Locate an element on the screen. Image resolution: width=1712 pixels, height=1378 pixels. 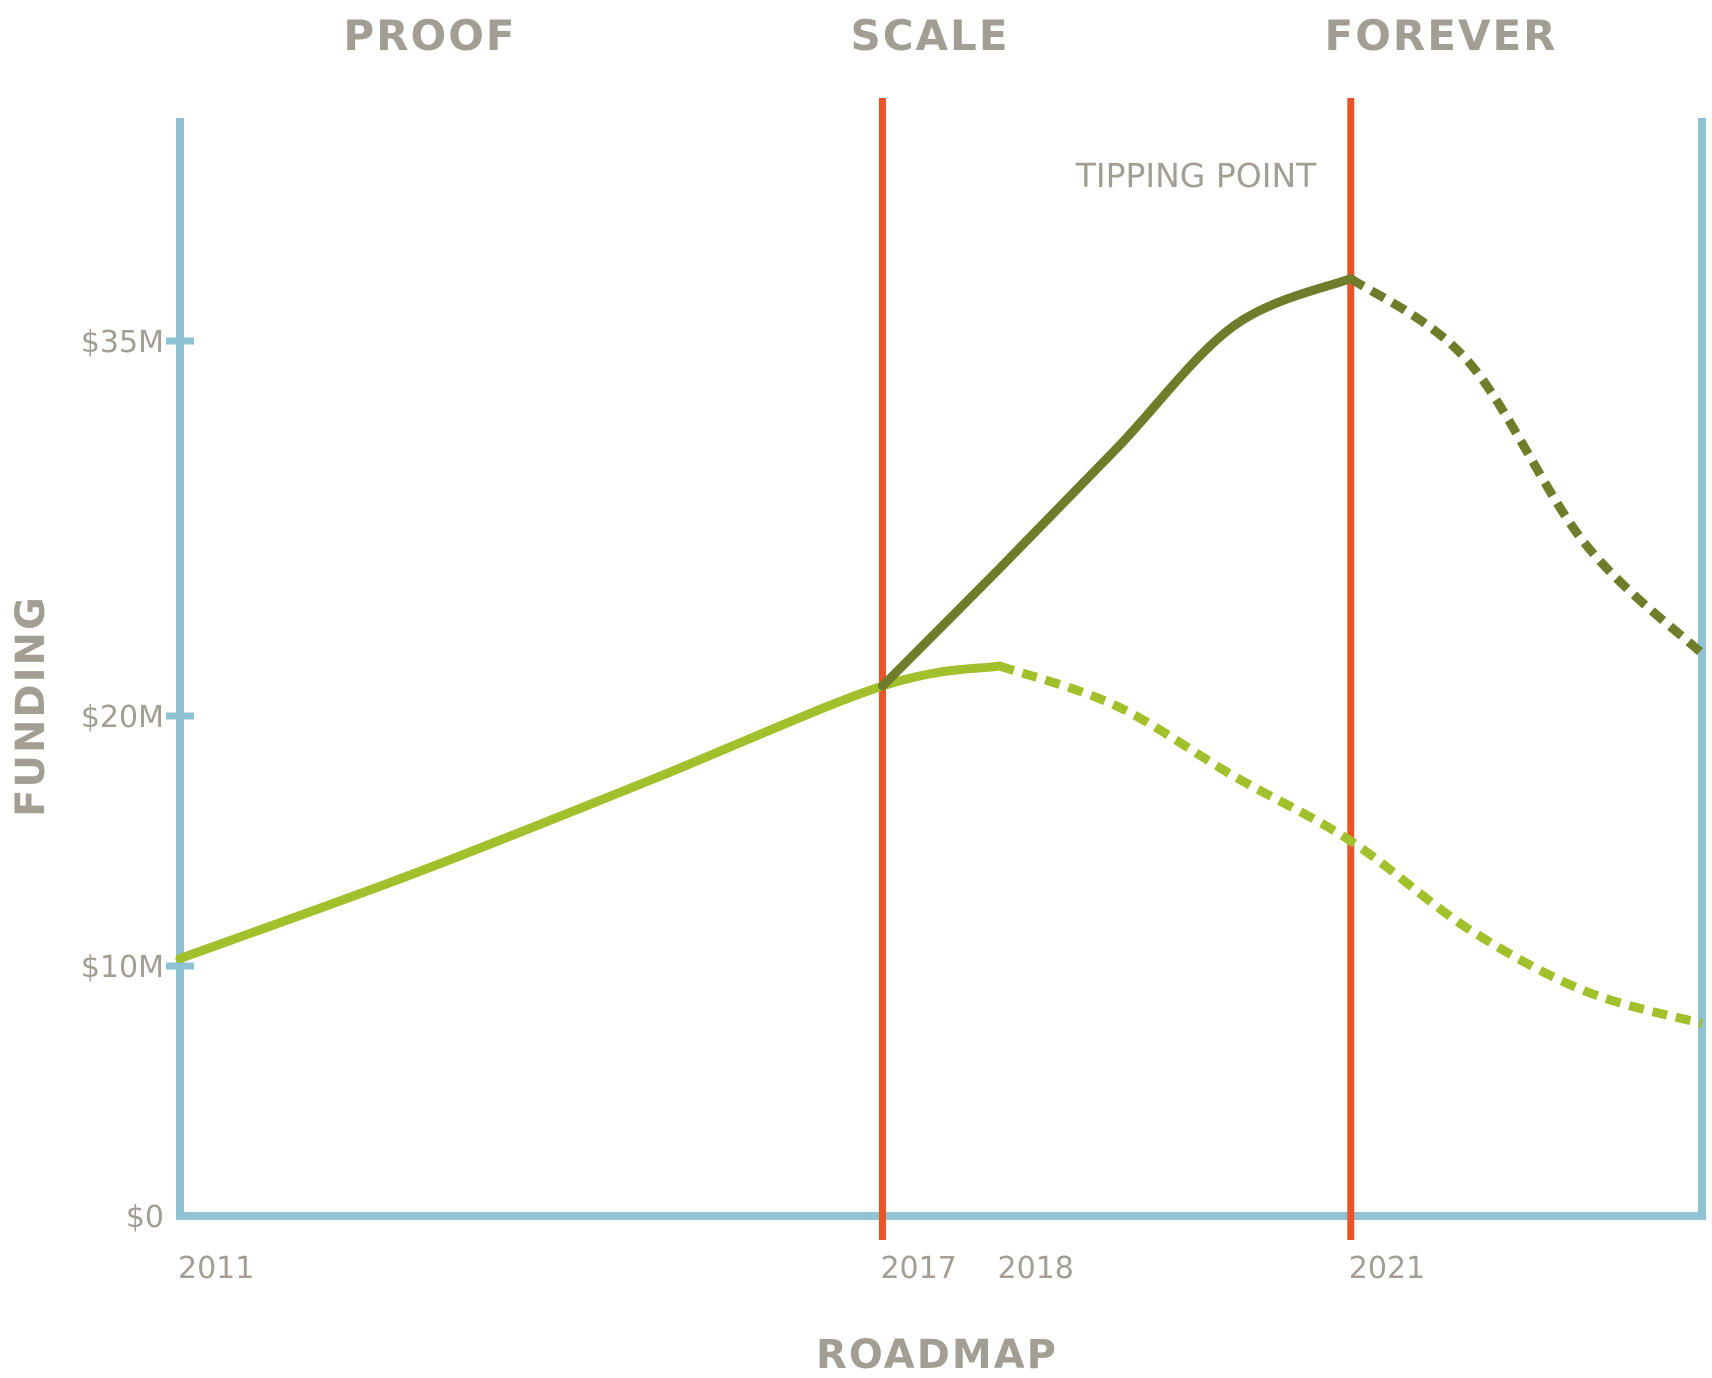
y-ticks: $0 $10M $20M $35M is located at coordinates (137, 780).